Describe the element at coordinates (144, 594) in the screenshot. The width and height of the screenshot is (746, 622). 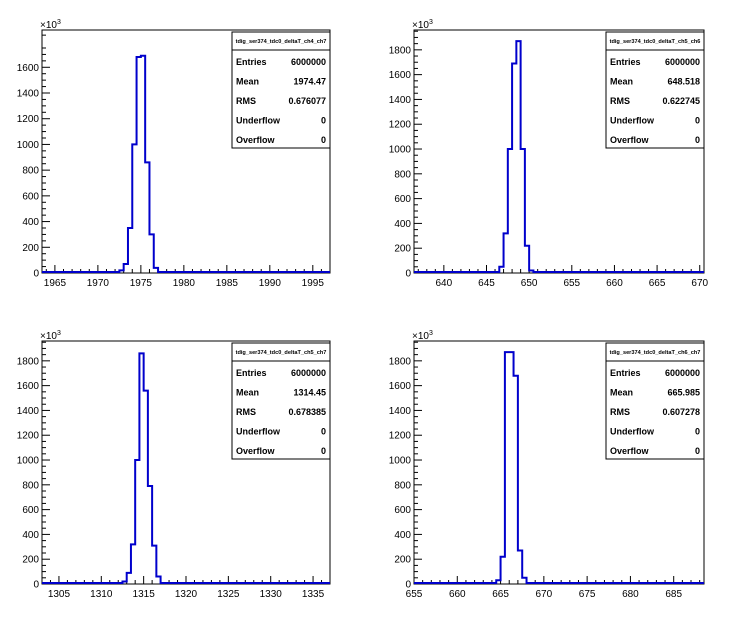
I see `x-tick-label: 1315` at that location.